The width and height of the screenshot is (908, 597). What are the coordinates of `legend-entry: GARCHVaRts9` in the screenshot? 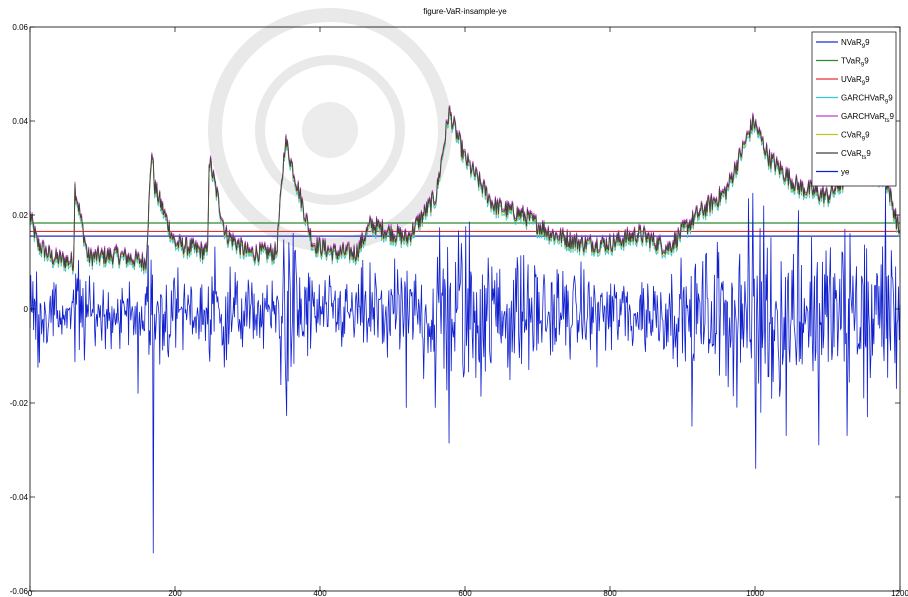 It's located at (868, 118).